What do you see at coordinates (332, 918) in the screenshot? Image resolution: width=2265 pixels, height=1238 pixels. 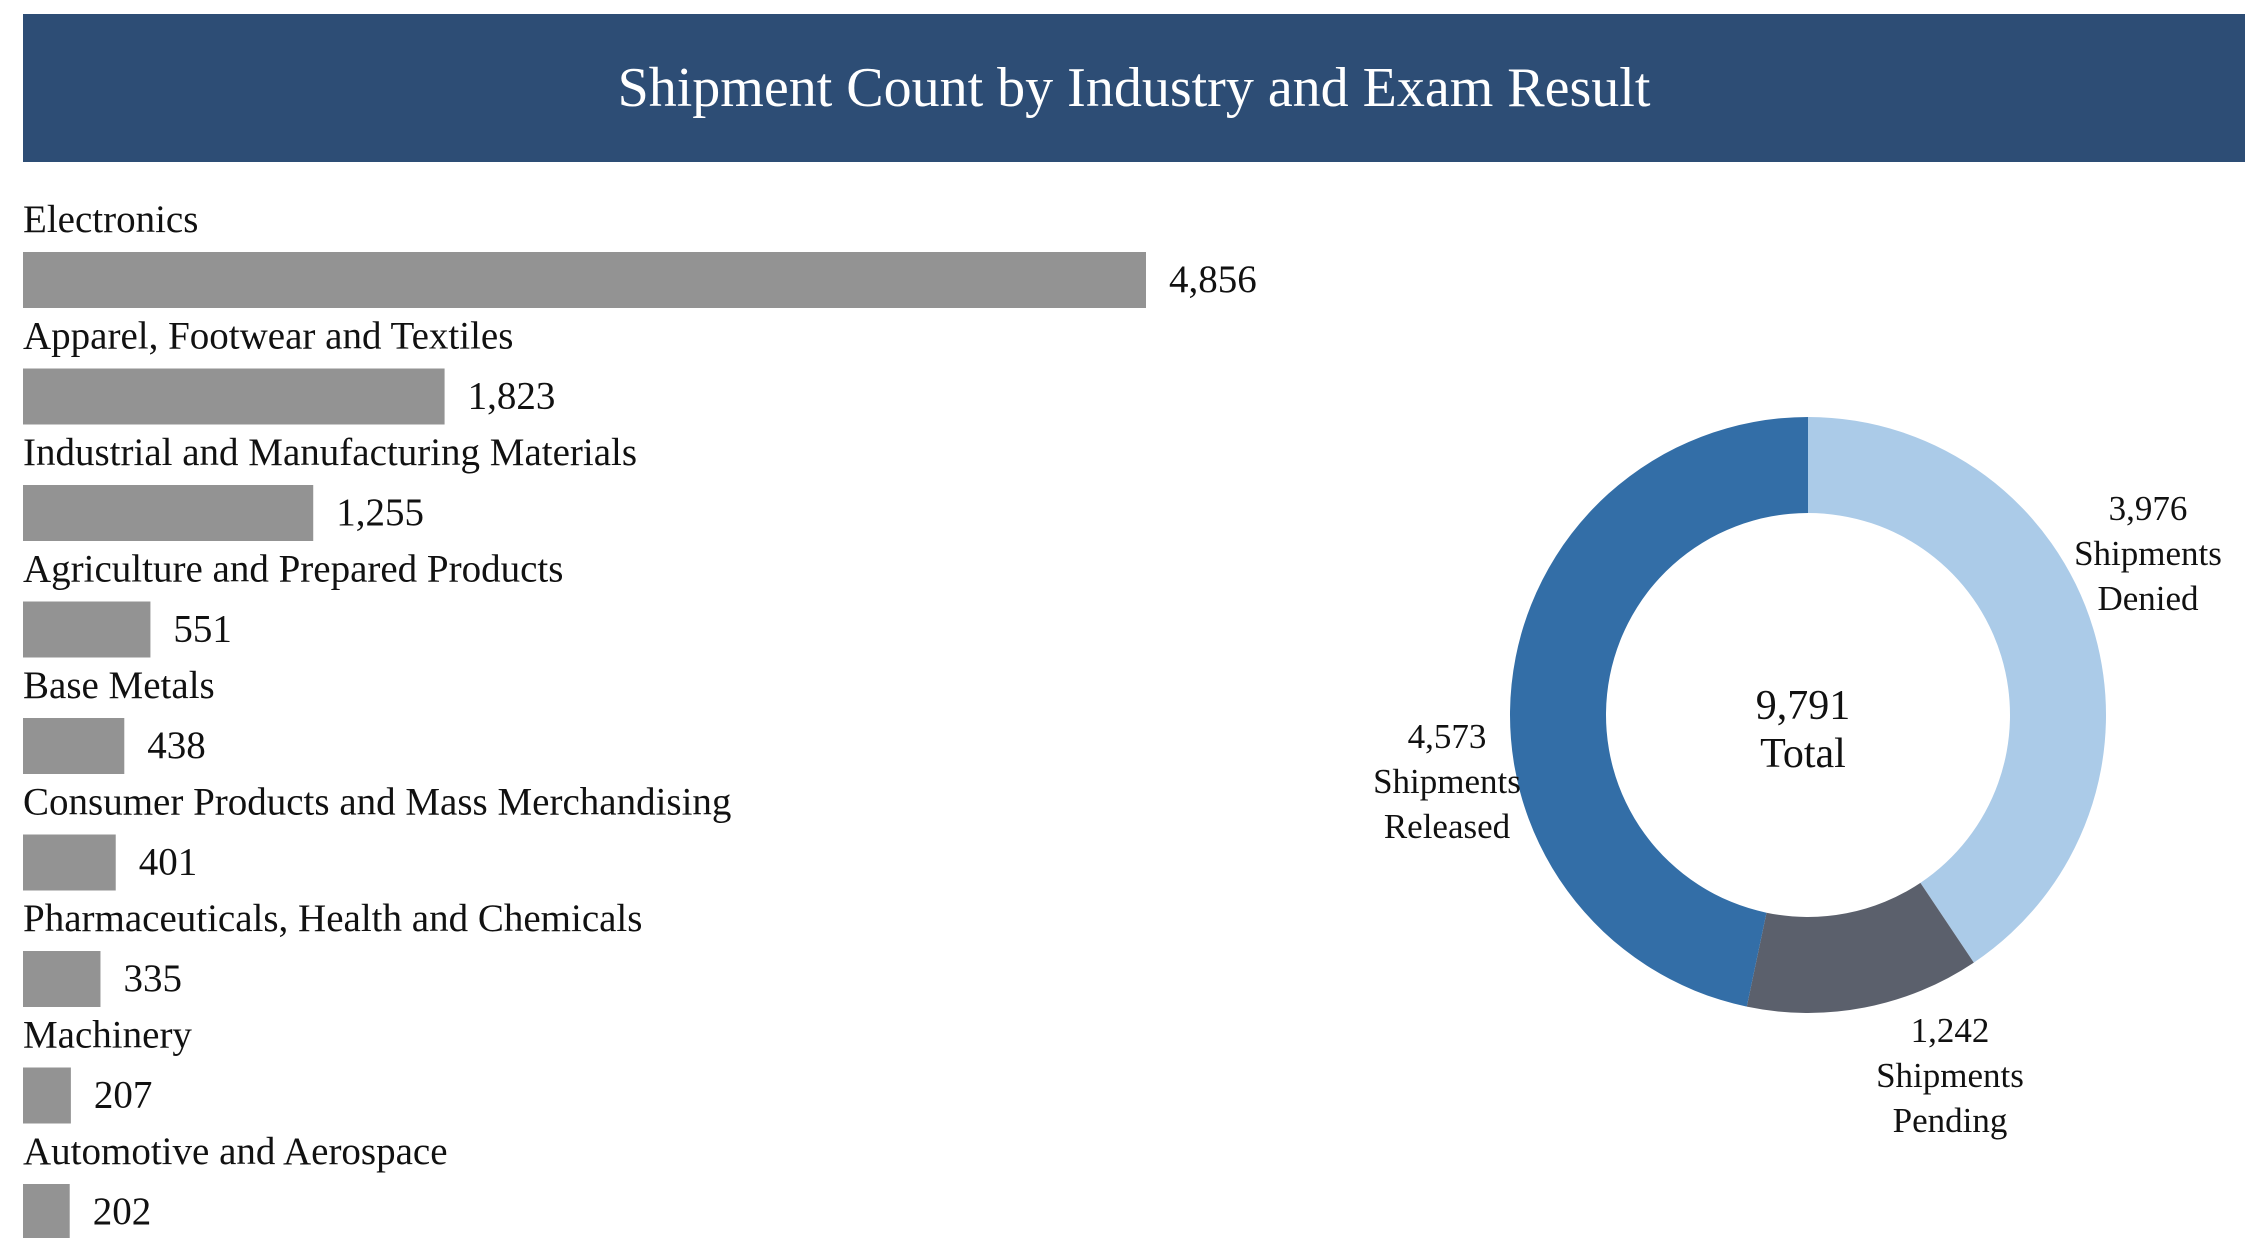 I see `category-label: Pharmaceuticals, Health and Chemicals` at bounding box center [332, 918].